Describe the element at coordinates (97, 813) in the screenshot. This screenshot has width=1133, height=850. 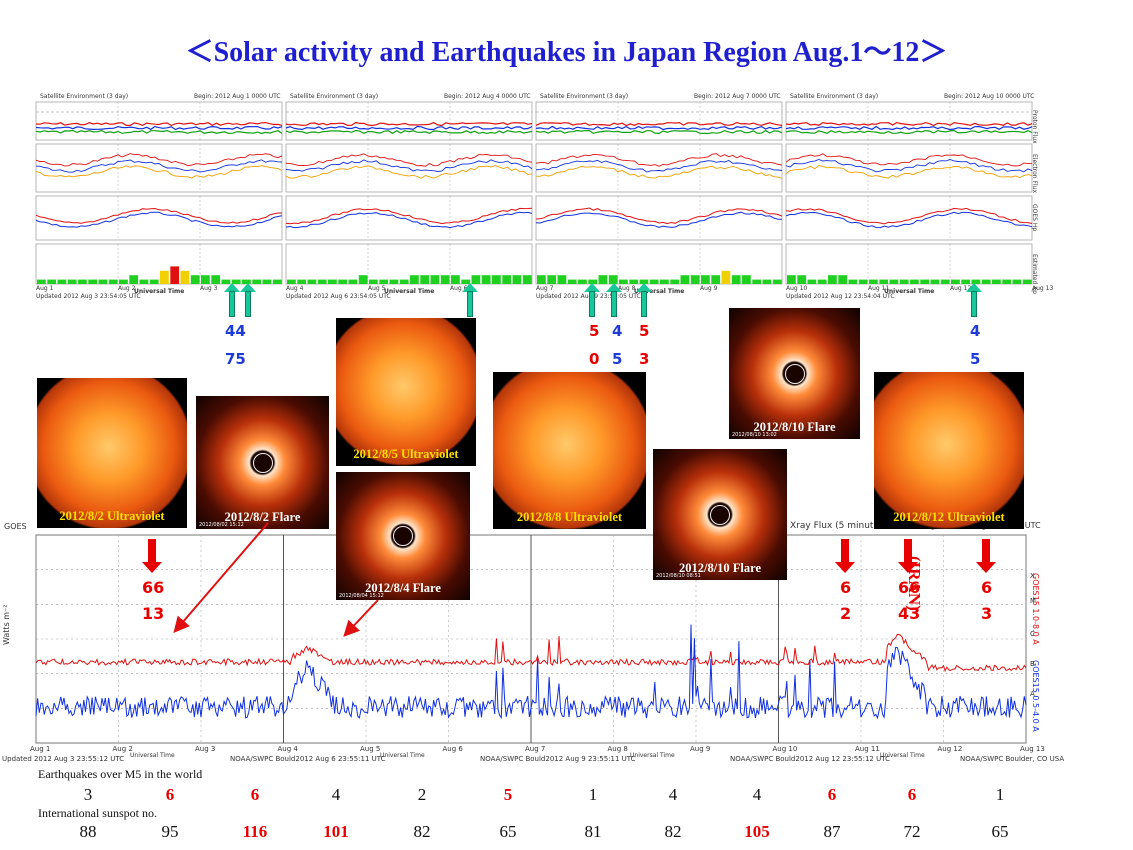
I see `sunspot-row-label: International sunspot no.` at that location.